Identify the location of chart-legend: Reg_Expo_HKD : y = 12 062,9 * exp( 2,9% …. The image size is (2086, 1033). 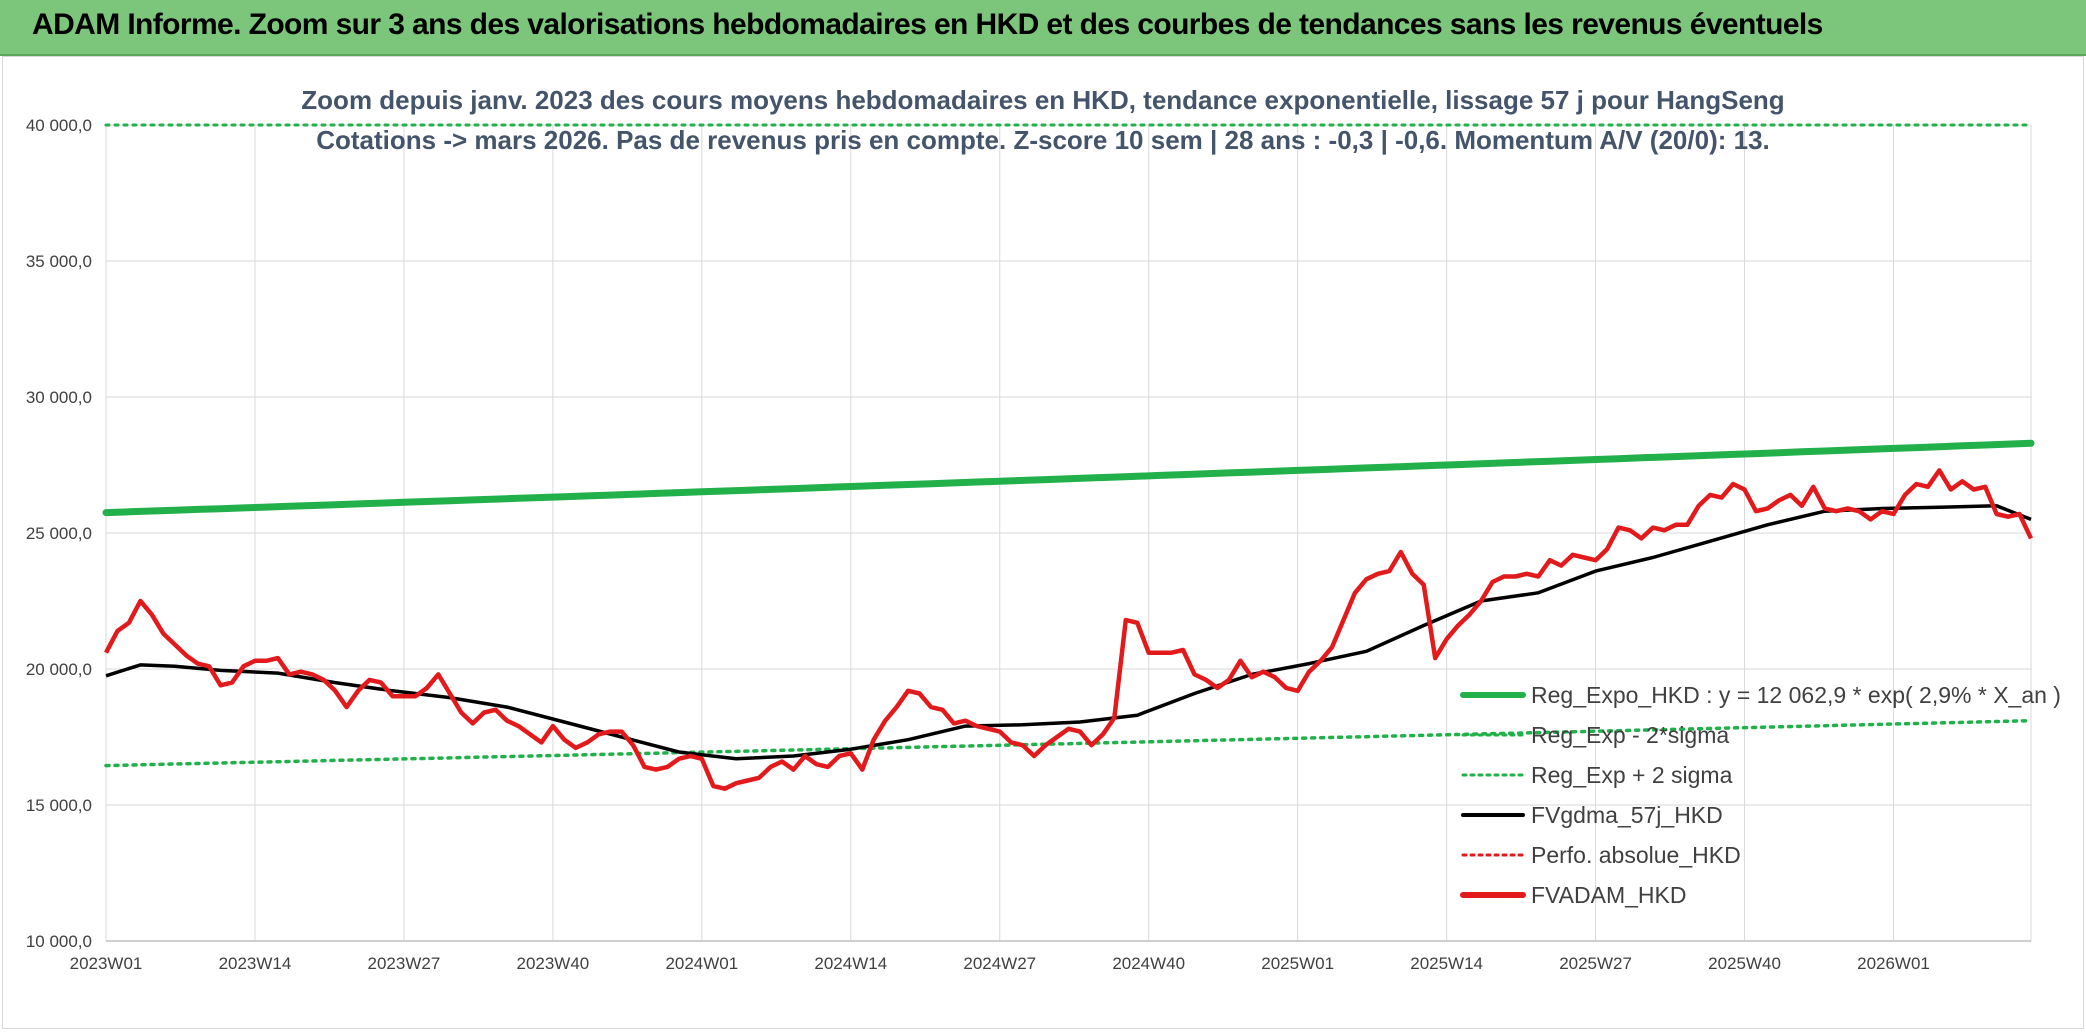
(1760, 795).